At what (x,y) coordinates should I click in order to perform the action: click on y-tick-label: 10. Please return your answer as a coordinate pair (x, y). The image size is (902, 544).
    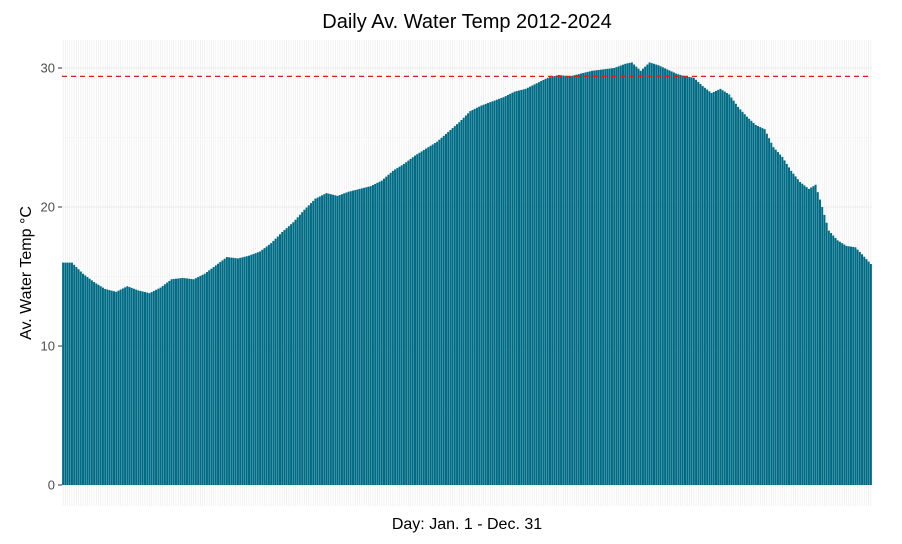
    Looking at the image, I should click on (48, 346).